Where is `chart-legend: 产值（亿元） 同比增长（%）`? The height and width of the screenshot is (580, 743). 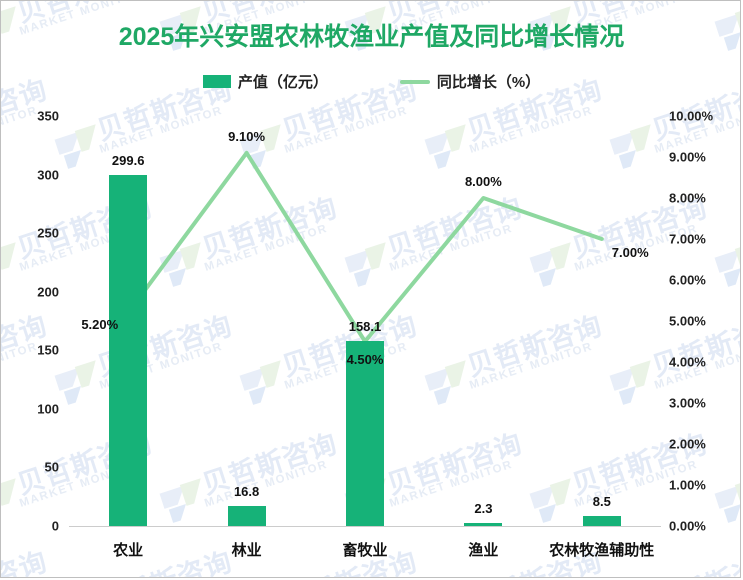
chart-legend: 产值（亿元） 同比增长（%） is located at coordinates (370, 81).